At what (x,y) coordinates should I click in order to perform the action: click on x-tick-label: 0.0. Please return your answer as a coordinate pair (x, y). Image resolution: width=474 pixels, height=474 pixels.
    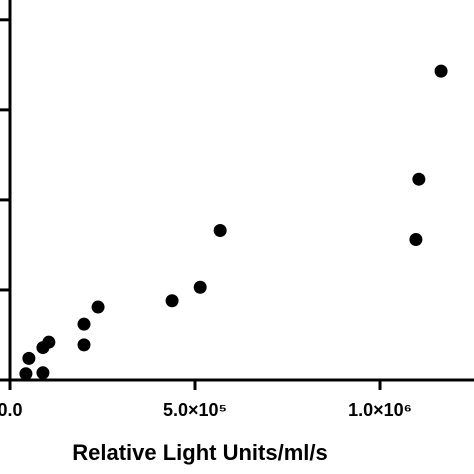
    Looking at the image, I should click on (11, 410).